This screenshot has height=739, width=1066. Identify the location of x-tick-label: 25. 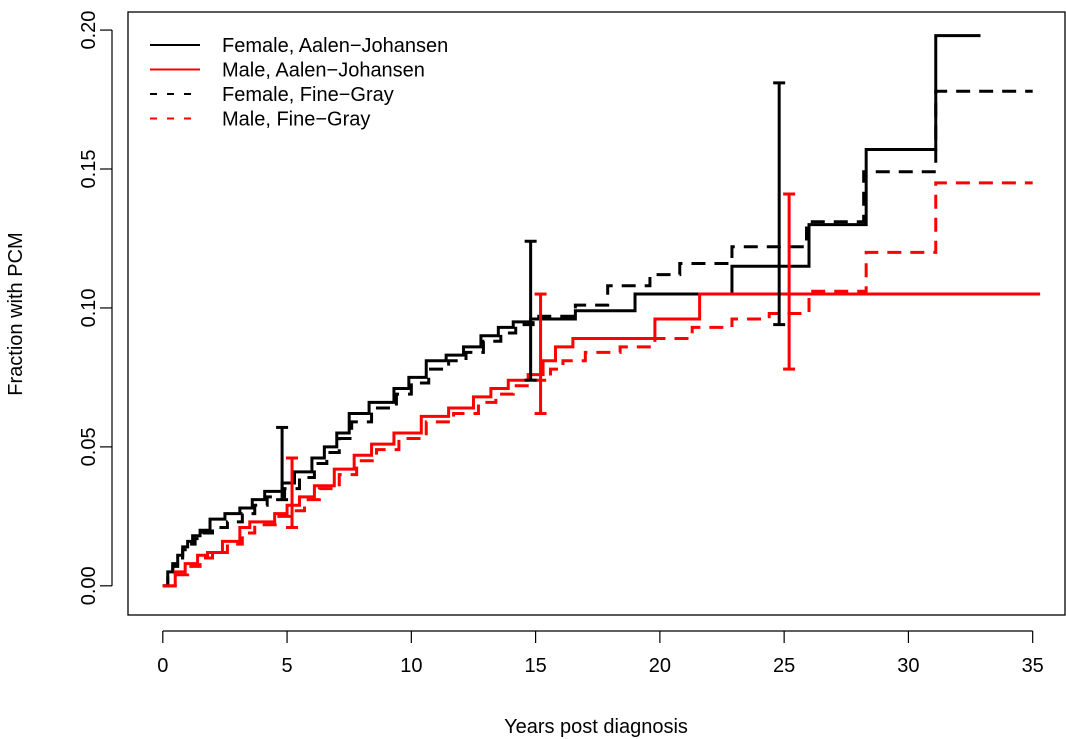
(784, 666).